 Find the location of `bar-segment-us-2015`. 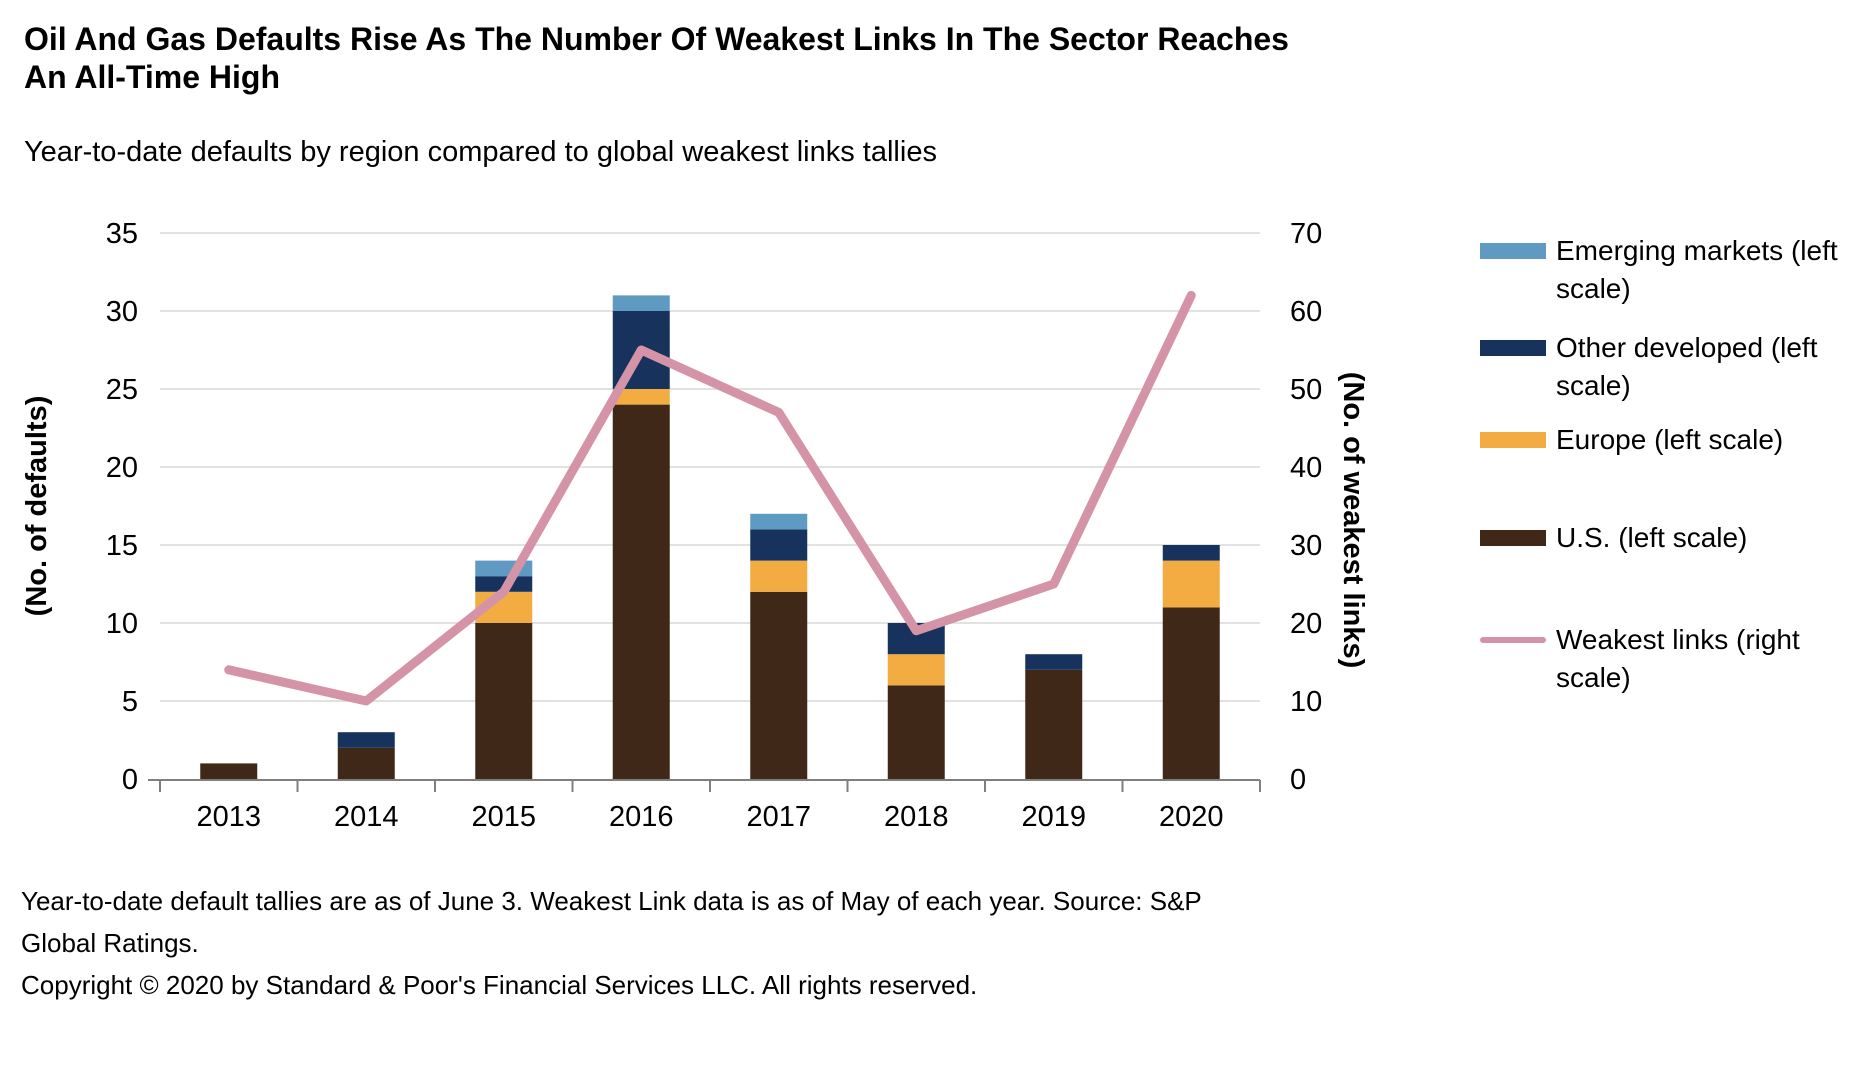

bar-segment-us-2015 is located at coordinates (504, 701).